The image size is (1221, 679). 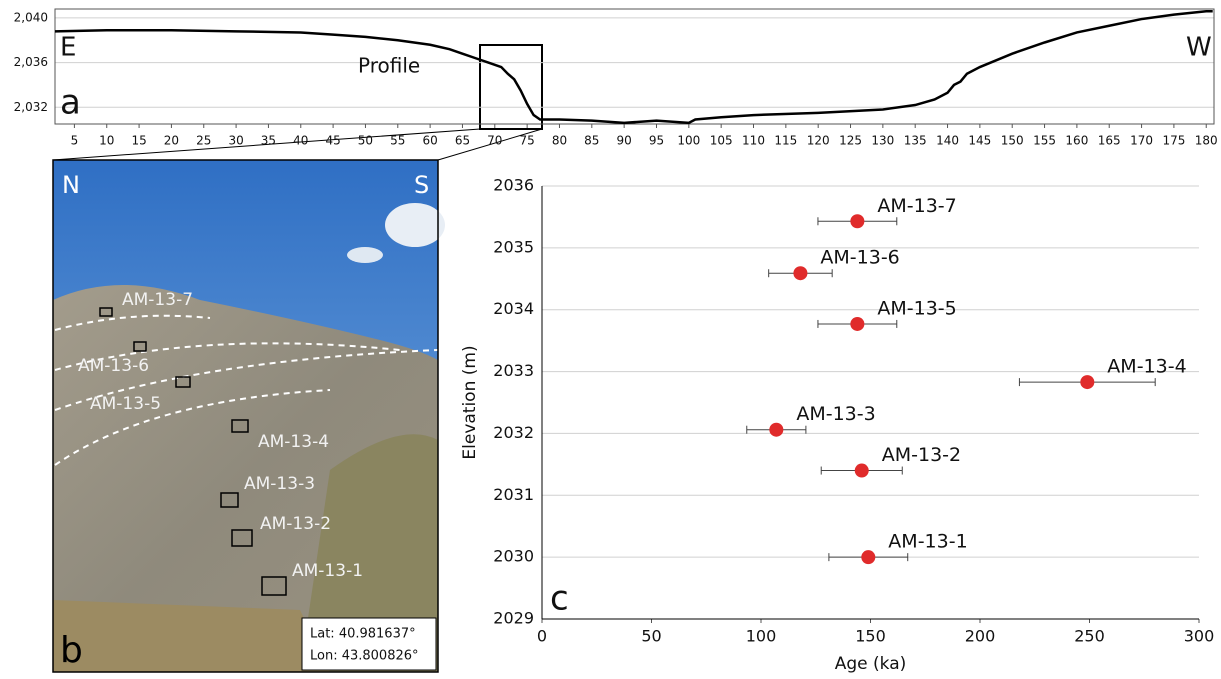 I want to click on profile-label: Profile, so click(x=389, y=66).